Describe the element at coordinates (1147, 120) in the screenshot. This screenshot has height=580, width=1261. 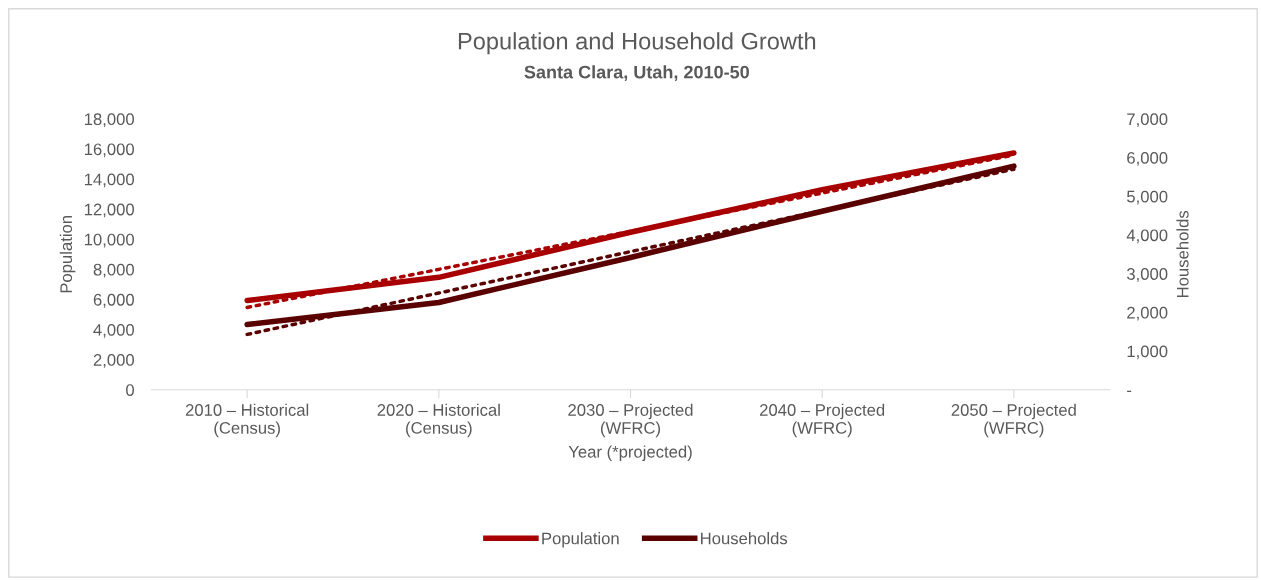
I see `y2-tick-label: 7,000` at that location.